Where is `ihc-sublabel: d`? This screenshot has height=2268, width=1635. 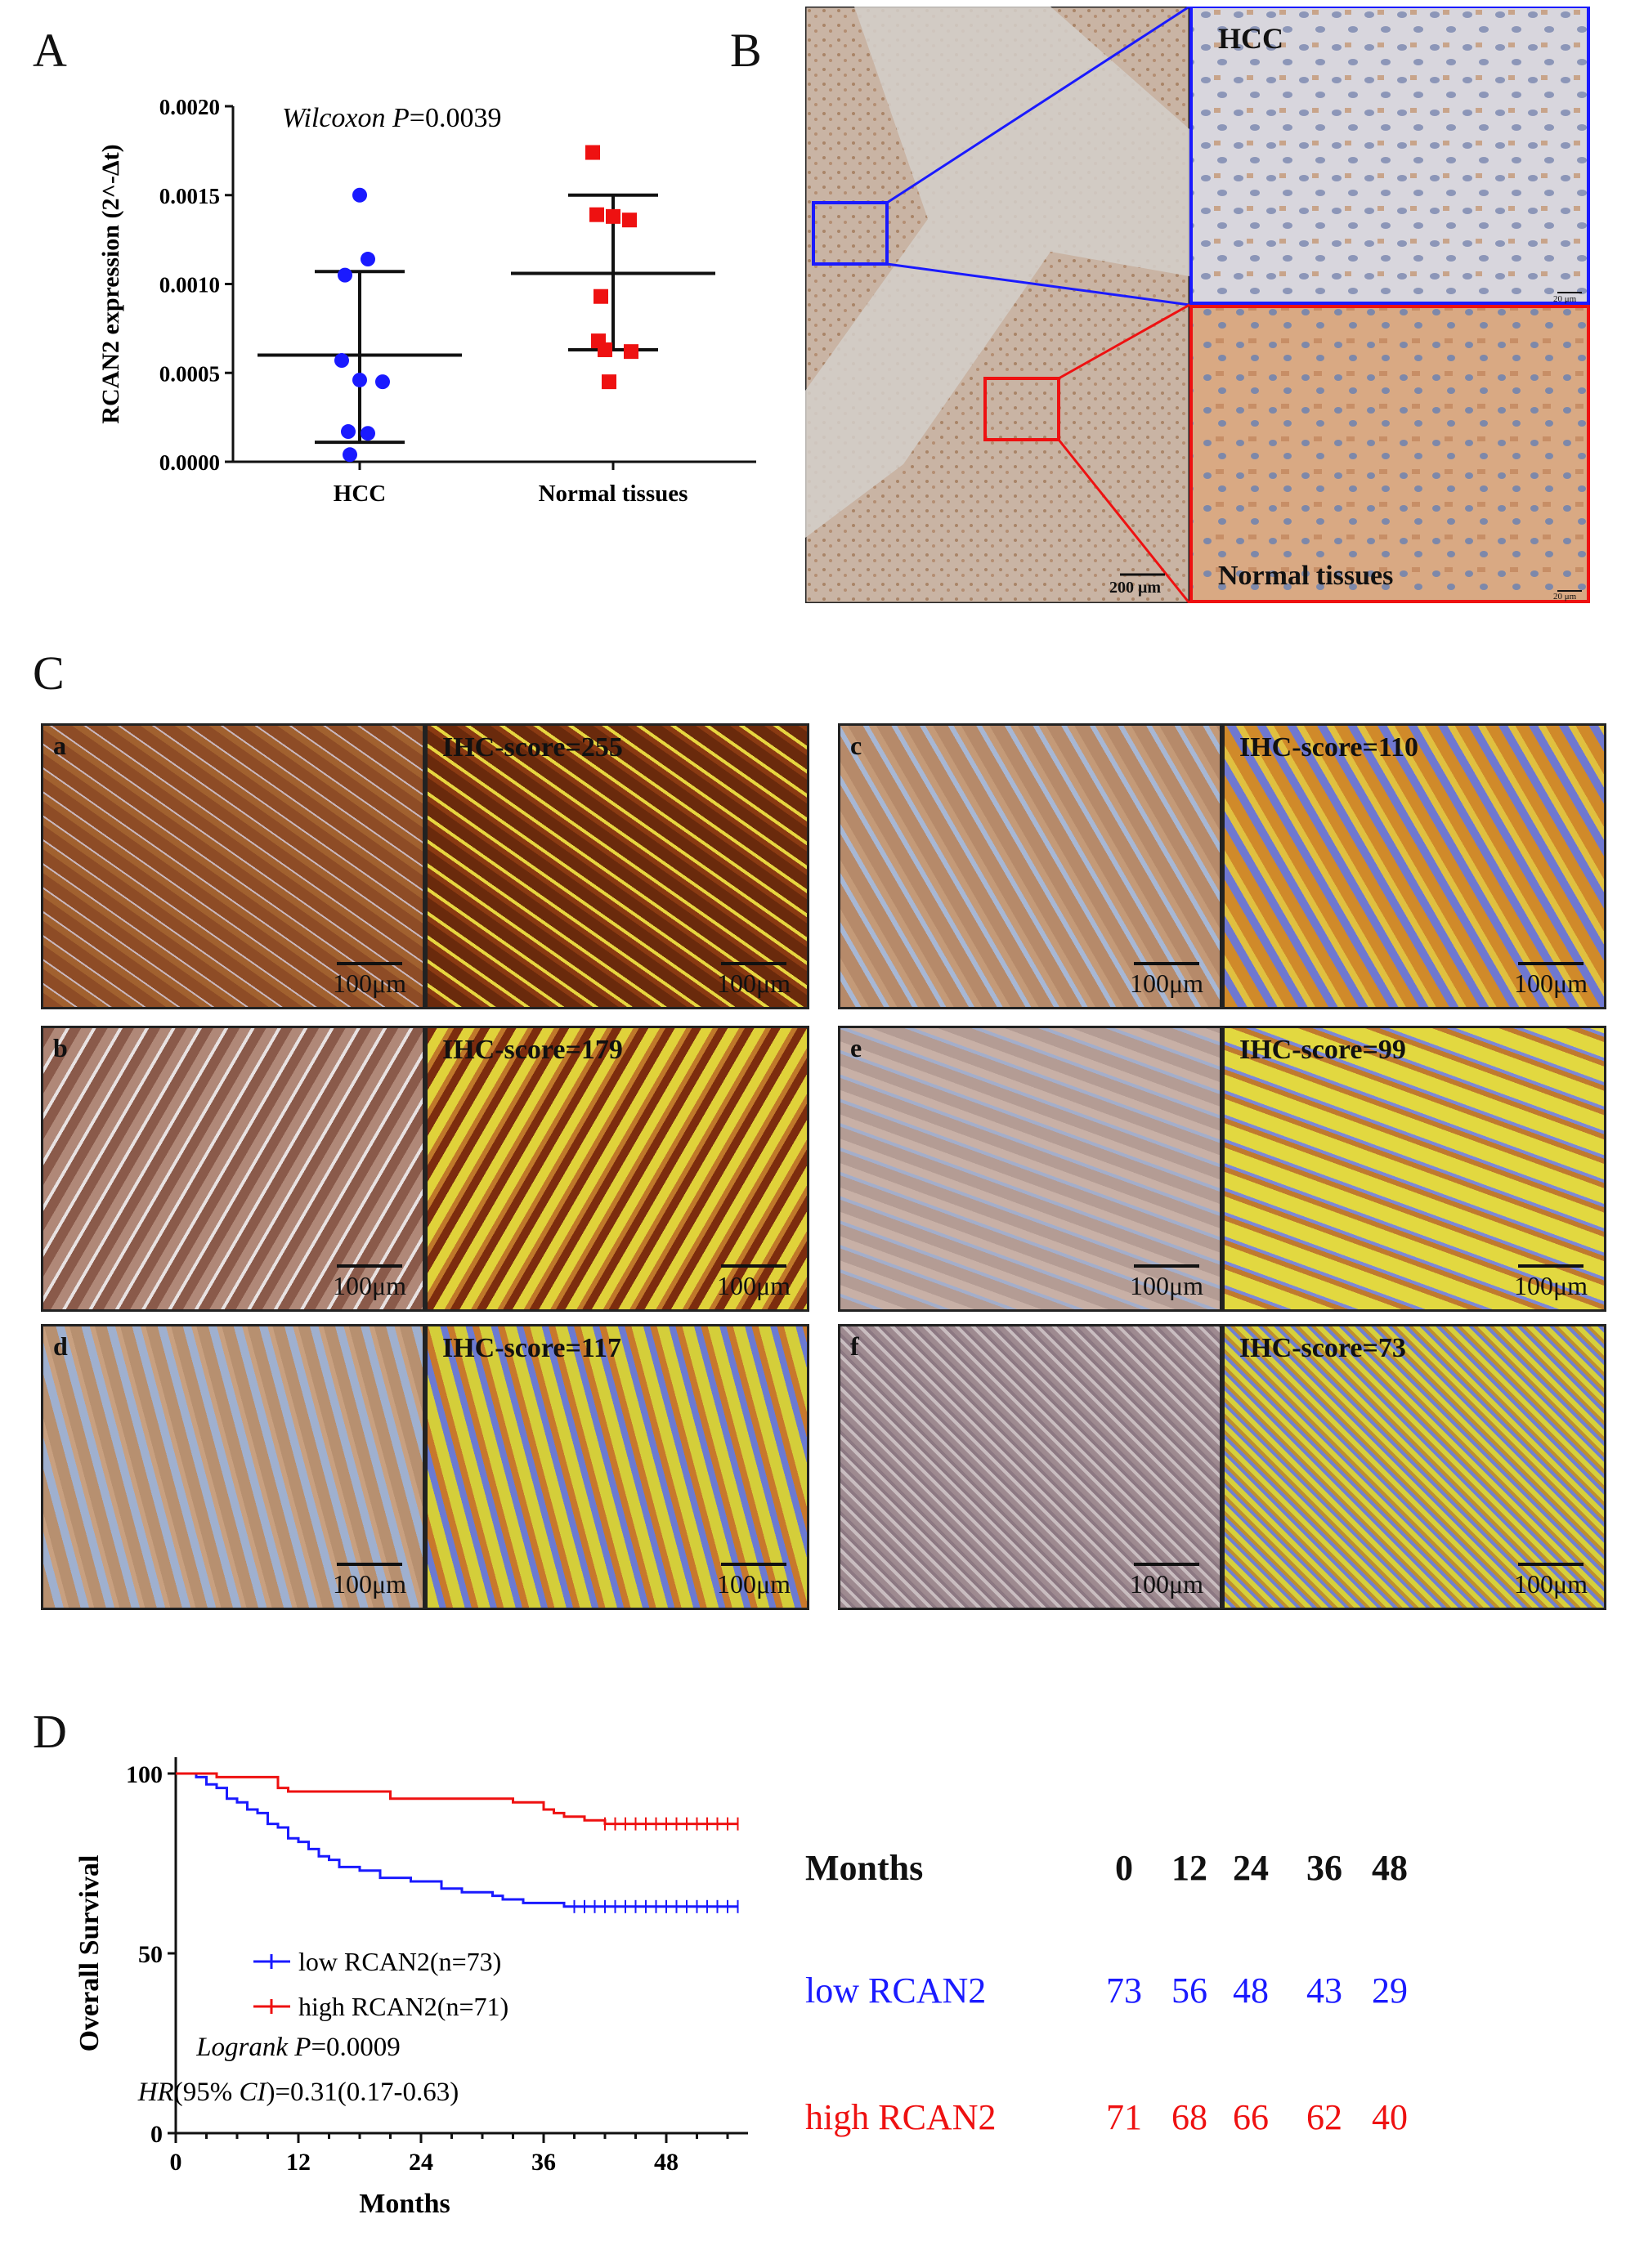 ihc-sublabel: d is located at coordinates (60, 1346).